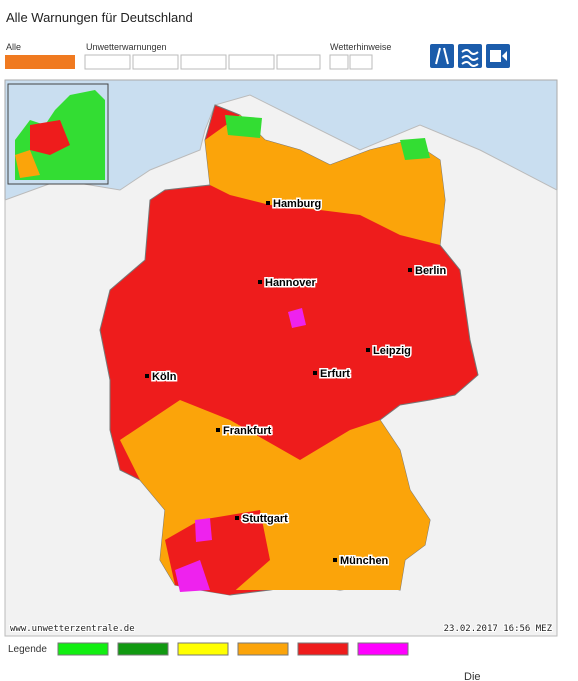 This screenshot has width=578, height=681. Describe the element at coordinates (297, 204) in the screenshot. I see `city-label: Hamburg` at that location.